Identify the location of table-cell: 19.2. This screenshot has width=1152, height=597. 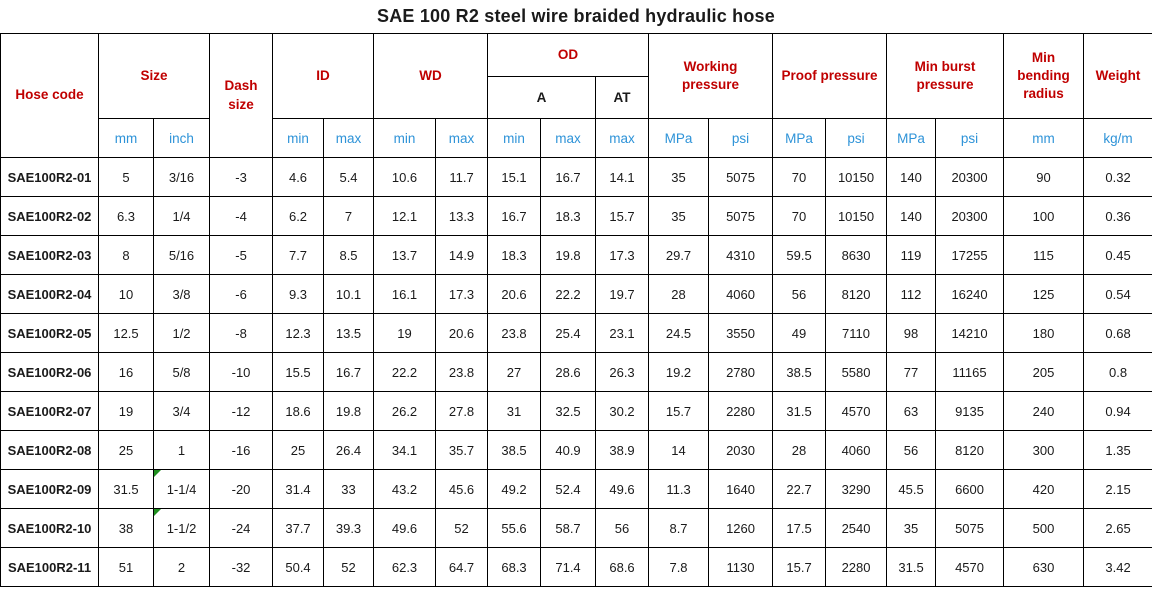
(679, 372).